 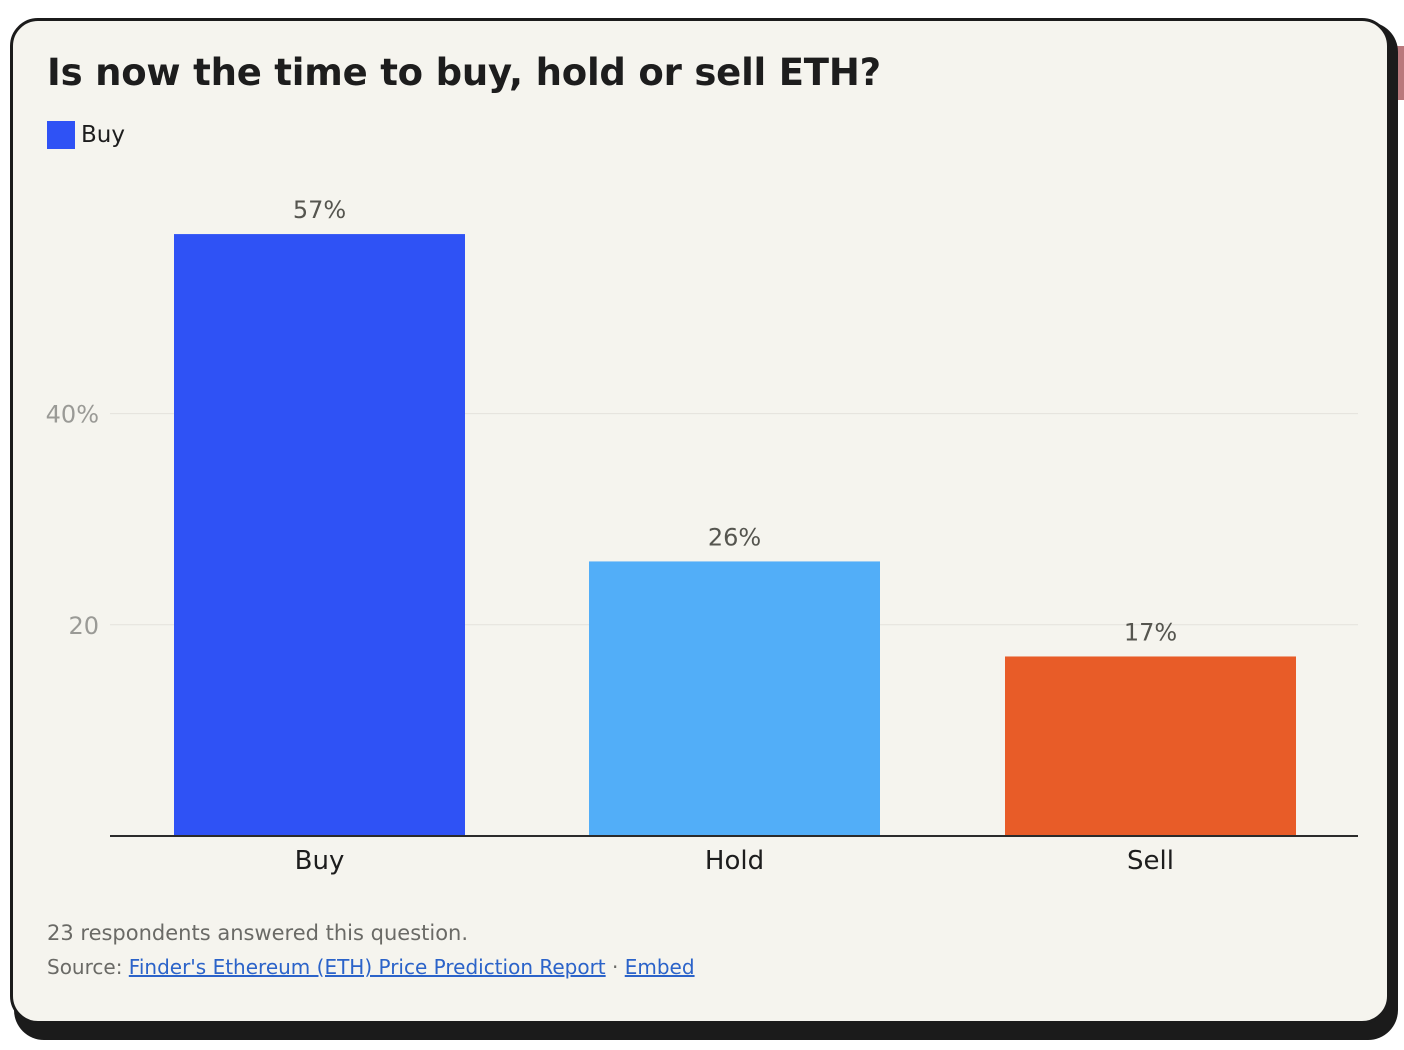 What do you see at coordinates (319, 535) in the screenshot?
I see `bar-buy` at bounding box center [319, 535].